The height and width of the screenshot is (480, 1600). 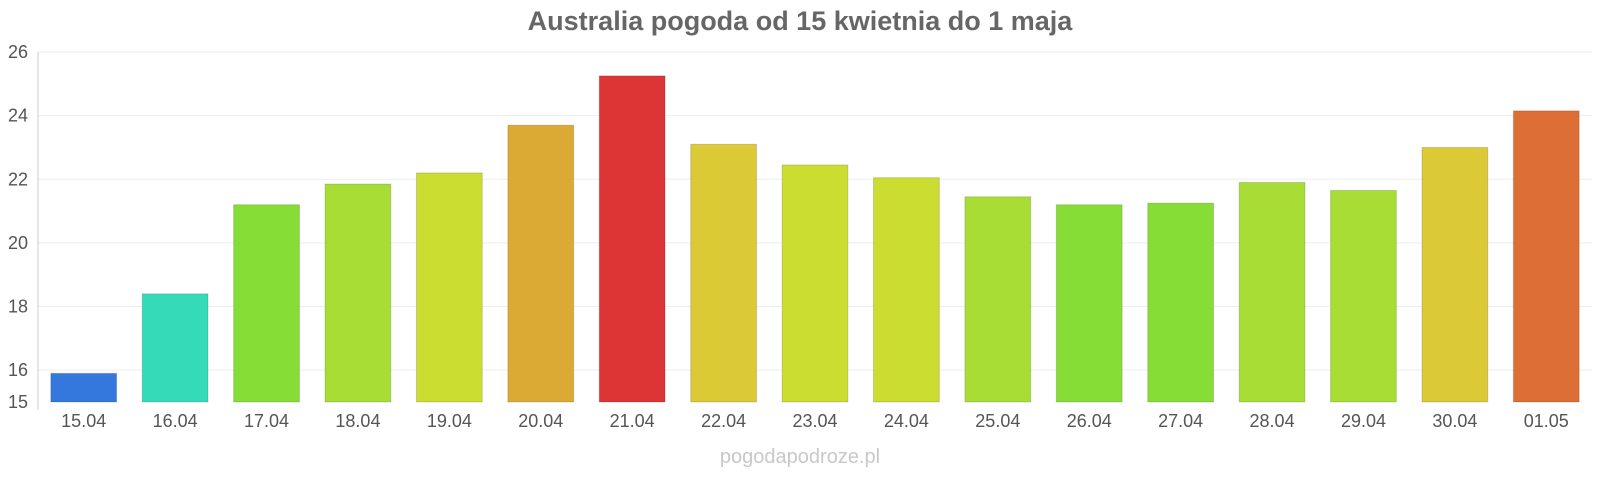 I want to click on bar-29.04, so click(x=1363, y=296).